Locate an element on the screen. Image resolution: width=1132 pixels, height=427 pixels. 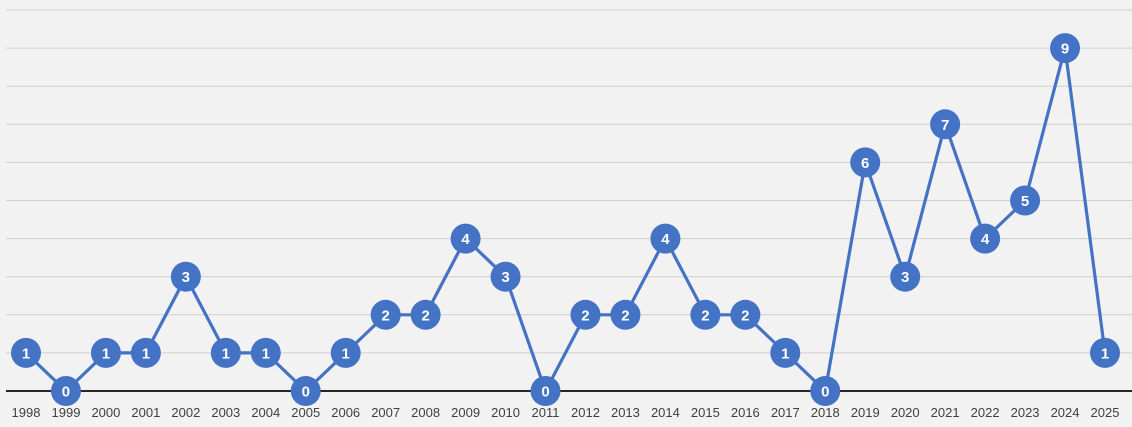
data-label: 9 is located at coordinates (1065, 49).